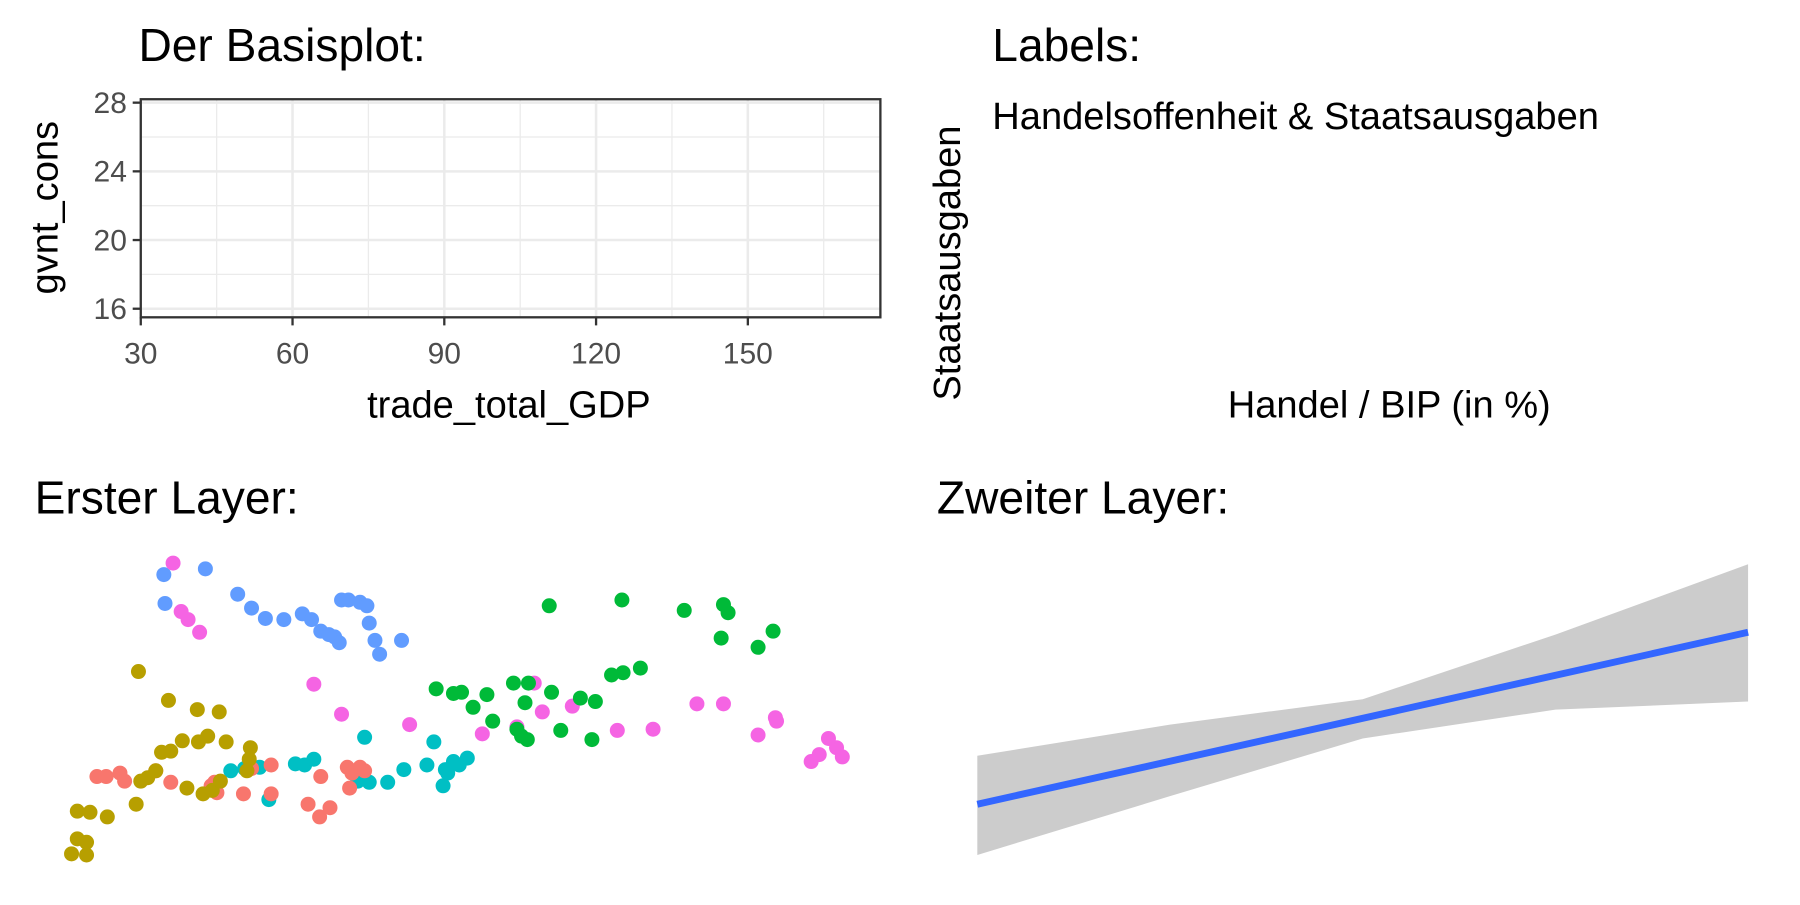 Image resolution: width=1800 pixels, height=905 pixels. Describe the element at coordinates (46, 208) in the screenshot. I see `y-axis-label: gvnt_cons` at that location.